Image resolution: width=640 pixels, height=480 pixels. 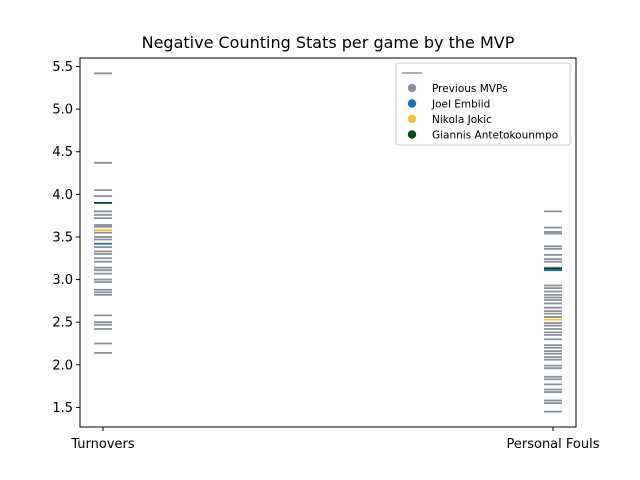 I want to click on y-tick-label: 2.0, so click(x=62, y=365).